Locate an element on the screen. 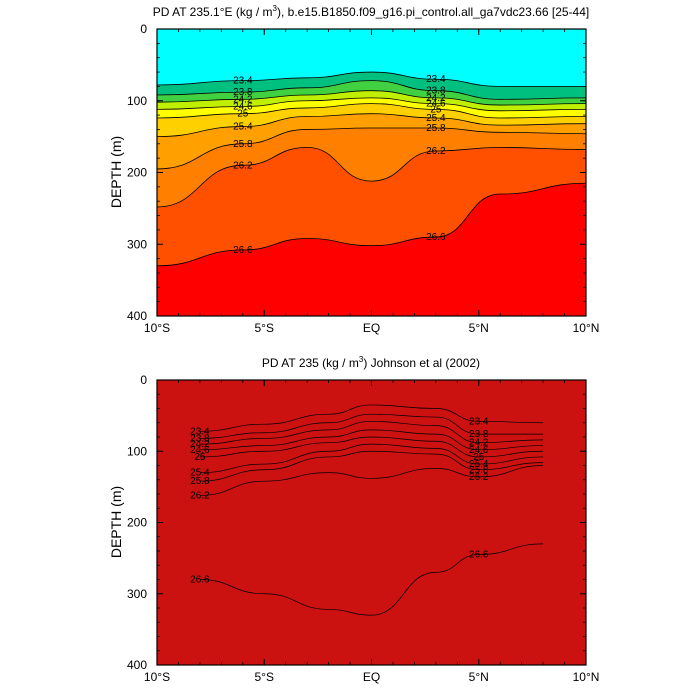 The image size is (700, 700). bottom-ylabel: DEPTH (m) is located at coordinates (116, 522).